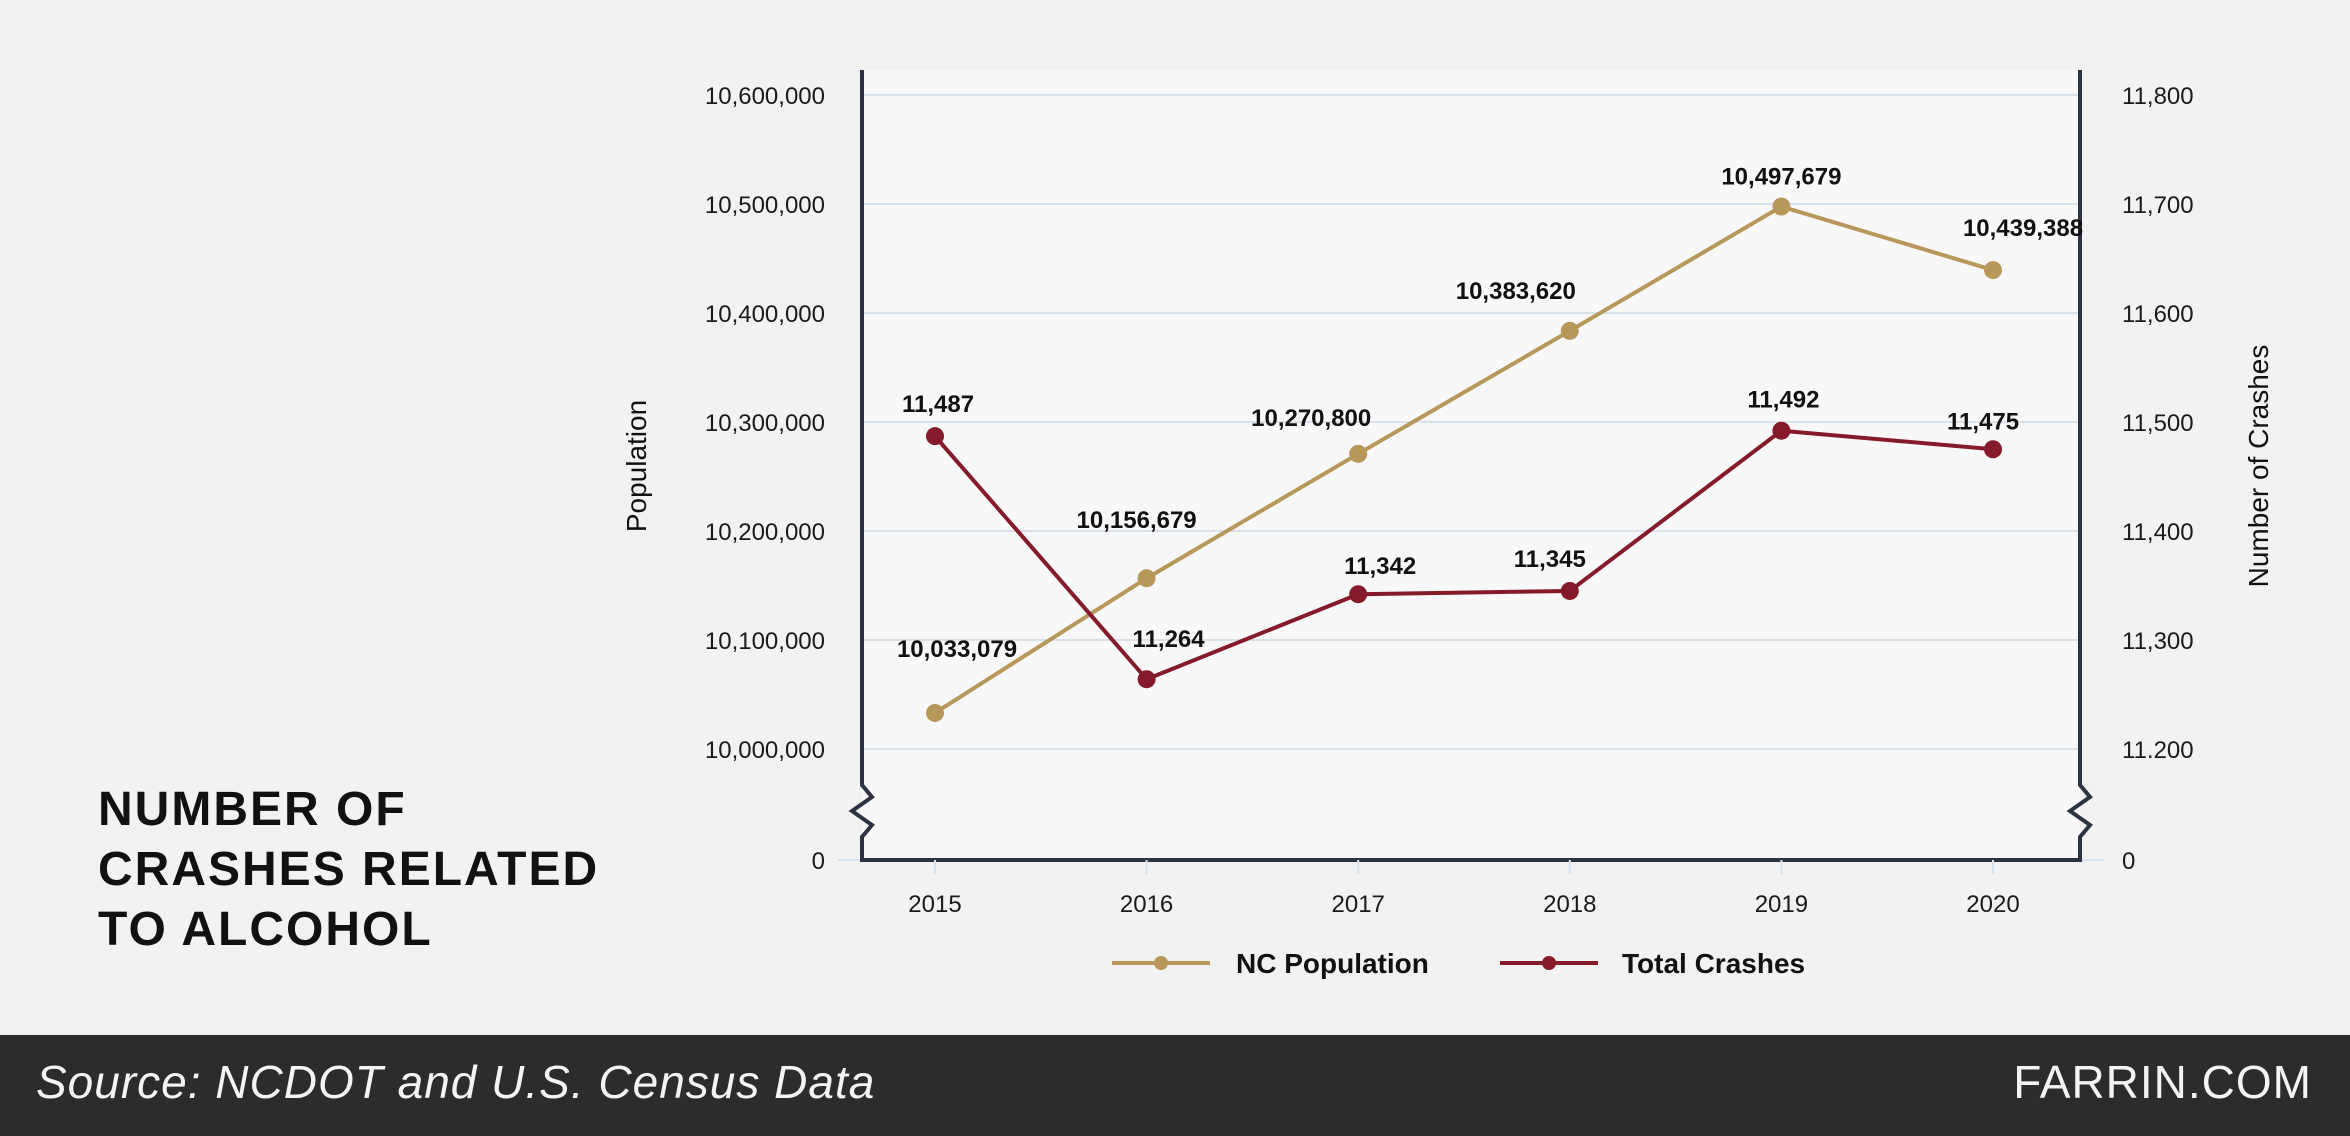  Describe the element at coordinates (2158, 314) in the screenshot. I see `y-right-tick-label: 11,600` at that location.